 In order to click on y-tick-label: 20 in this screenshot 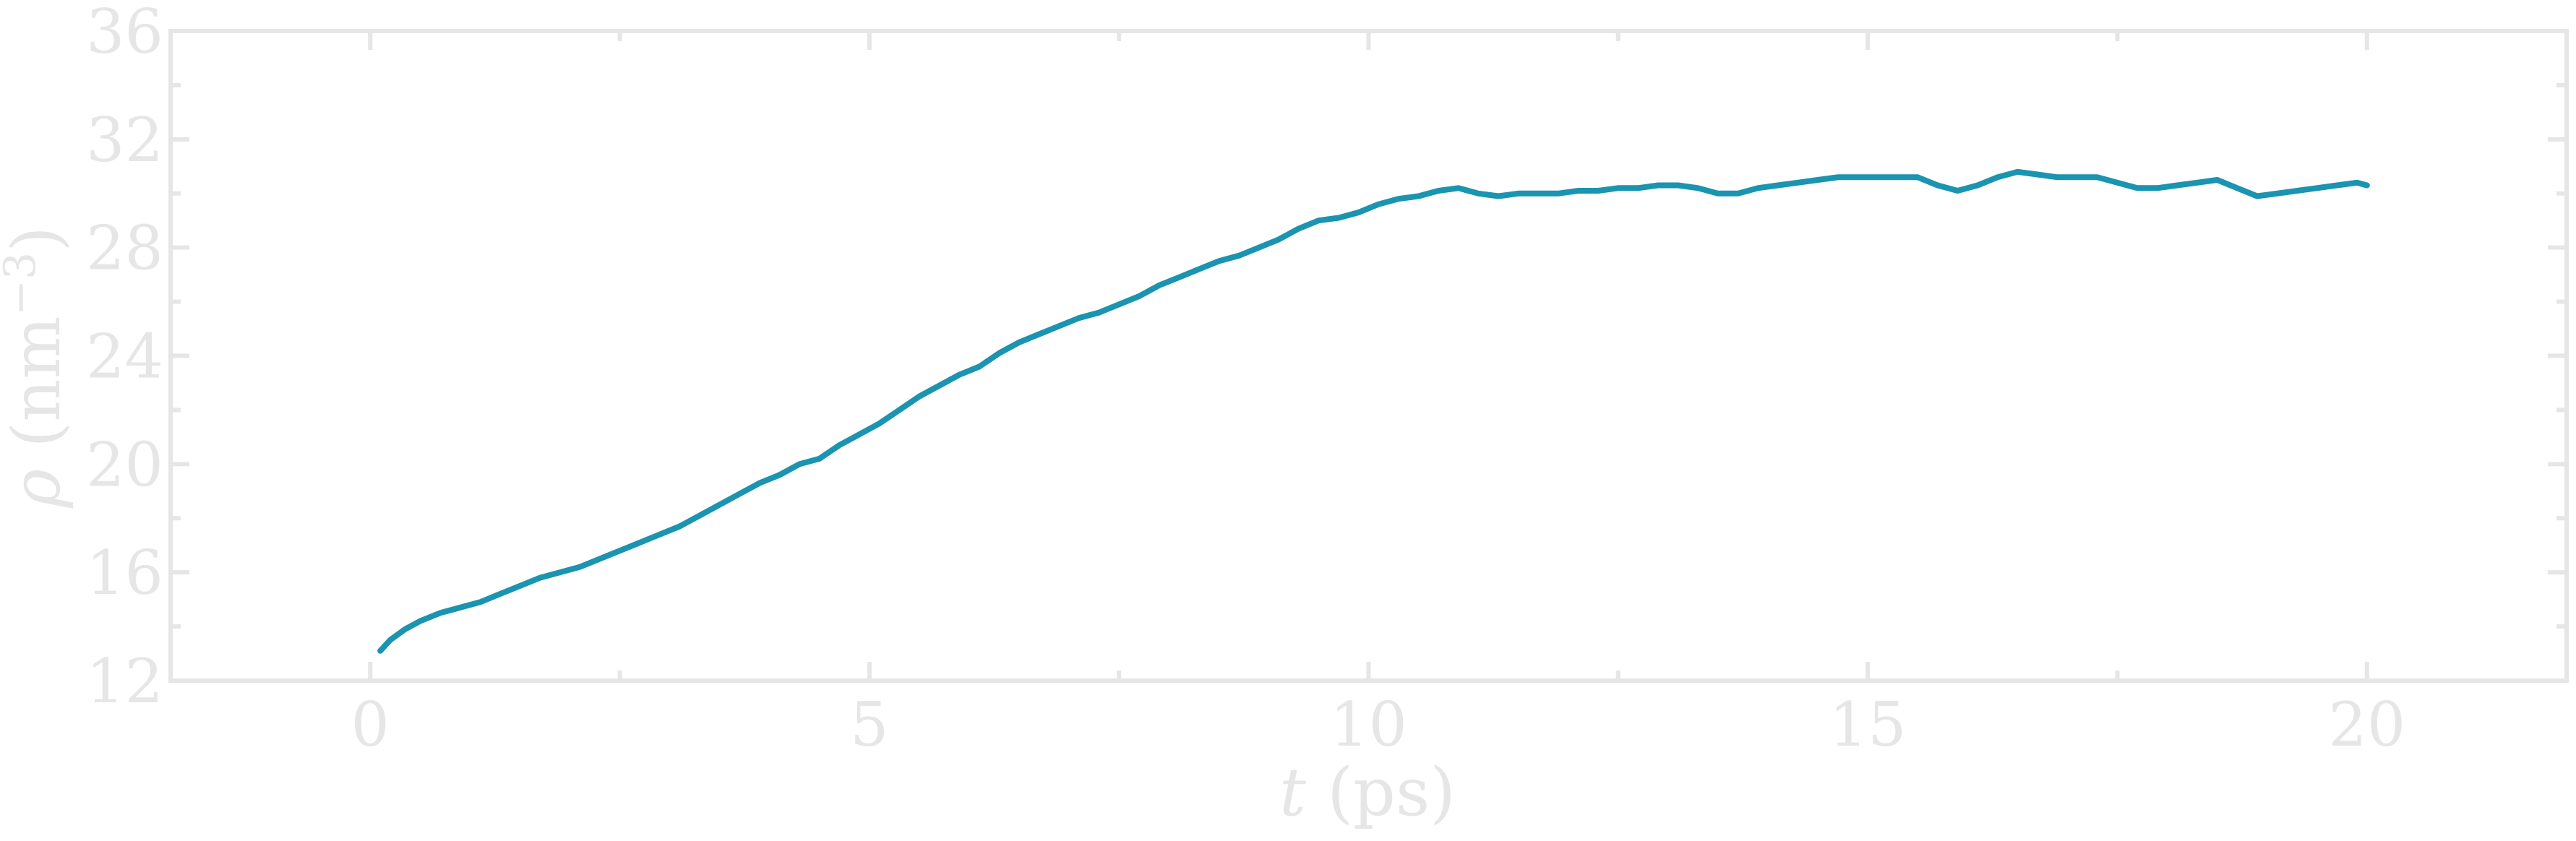, I will do `click(125, 464)`.